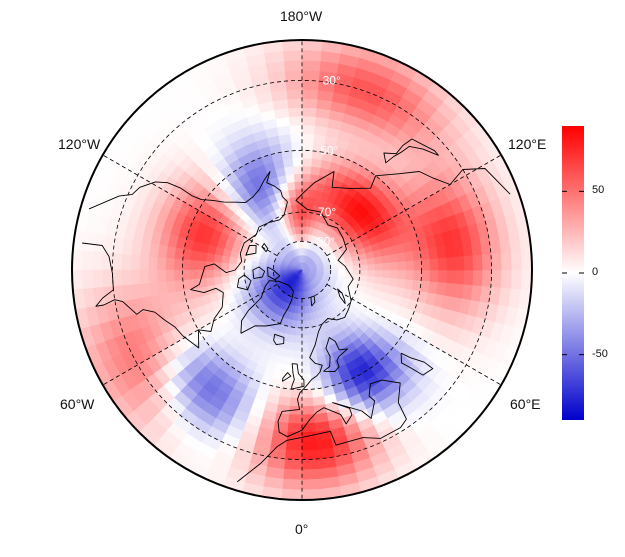  Describe the element at coordinates (302, 529) in the screenshot. I see `lon-label-0: 0°` at that location.